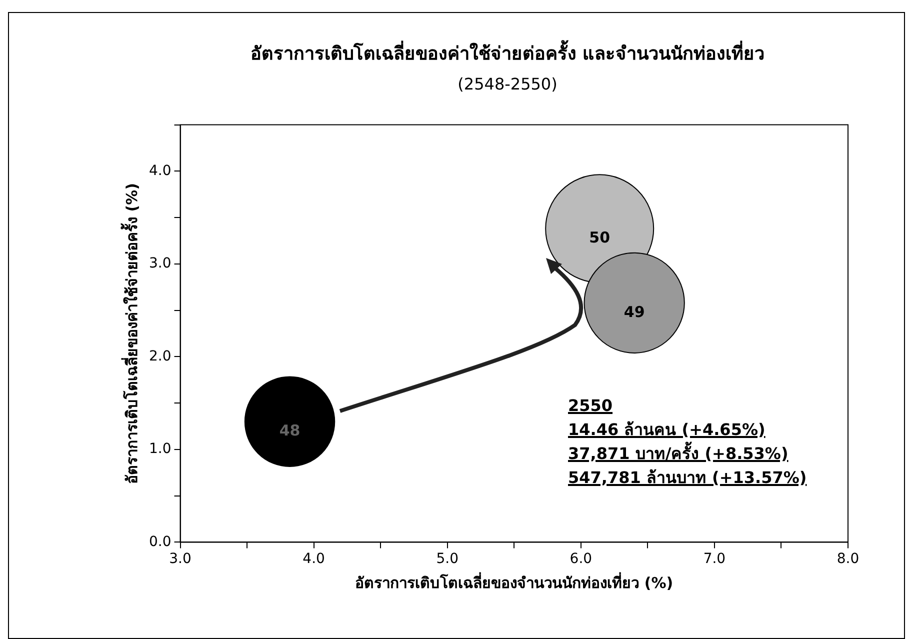 This screenshot has width=913, height=639. I want to click on chart-subtitle: (2548-2550), so click(508, 84).